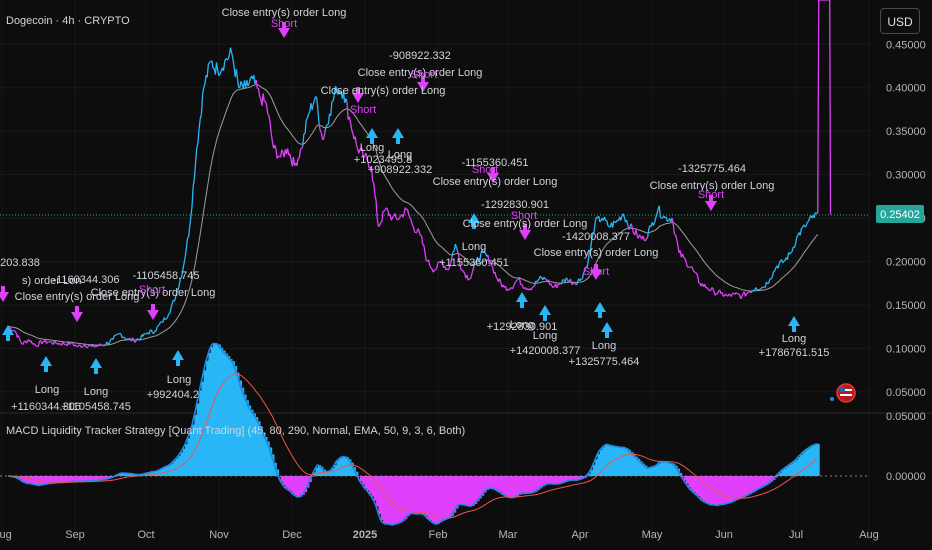 The height and width of the screenshot is (550, 932). What do you see at coordinates (96, 407) in the screenshot?
I see `trade-label: +1105458.745` at bounding box center [96, 407].